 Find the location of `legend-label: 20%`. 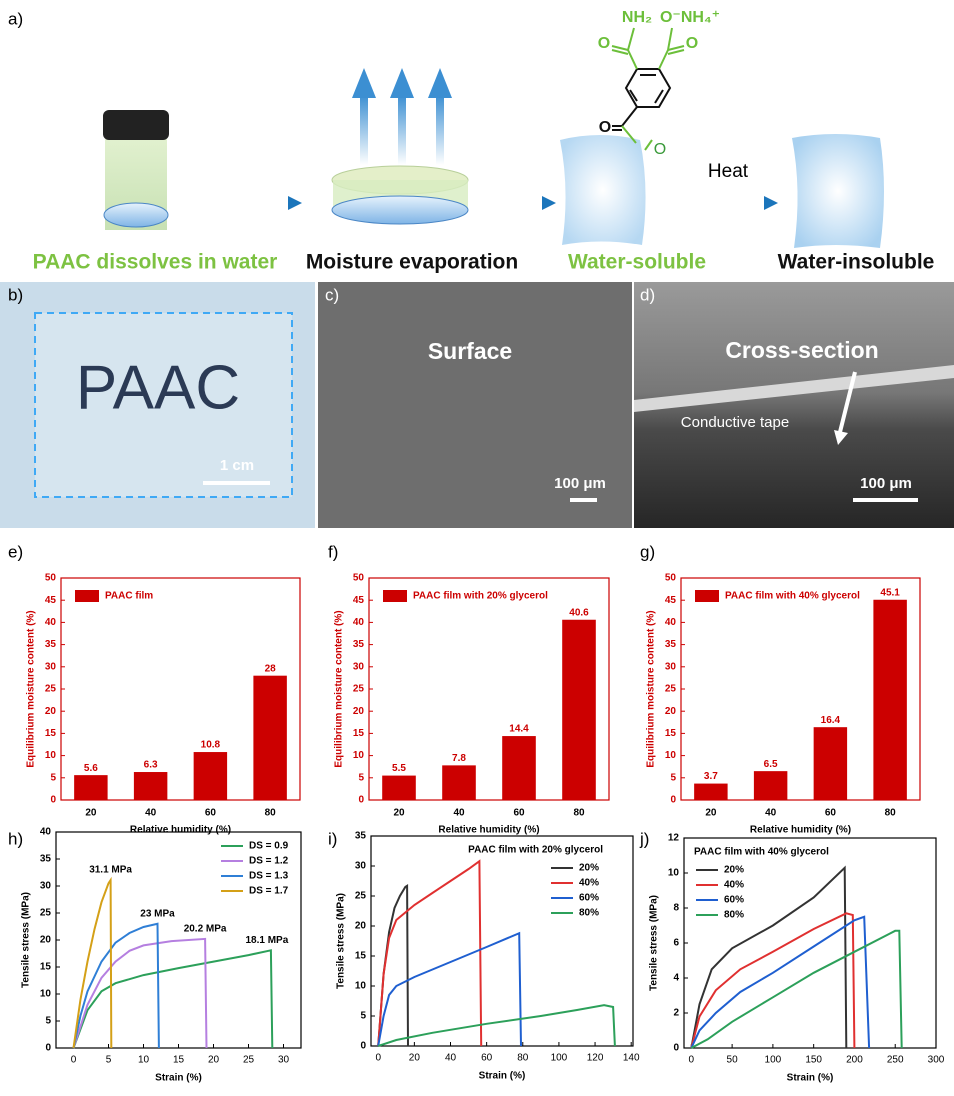

legend-label: 20% is located at coordinates (589, 868).